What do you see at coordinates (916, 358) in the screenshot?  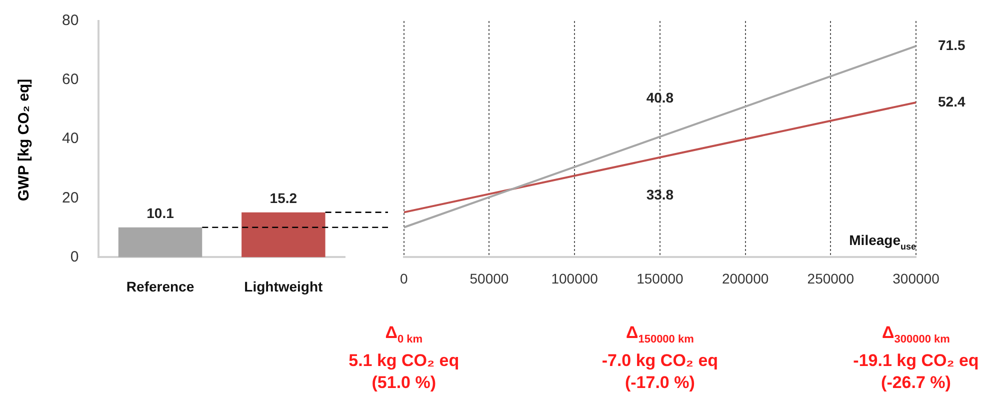 I see `text: Δ$_{300000 km}$ -19.1 kg CO₂ eq (-26.7 %)` at bounding box center [916, 358].